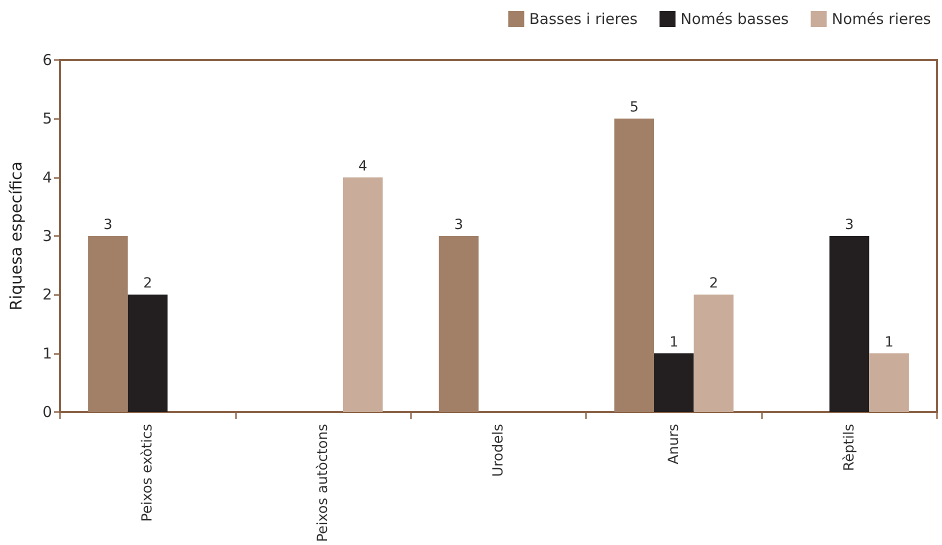  Describe the element at coordinates (363, 166) in the screenshot. I see `data-label: 4` at that location.